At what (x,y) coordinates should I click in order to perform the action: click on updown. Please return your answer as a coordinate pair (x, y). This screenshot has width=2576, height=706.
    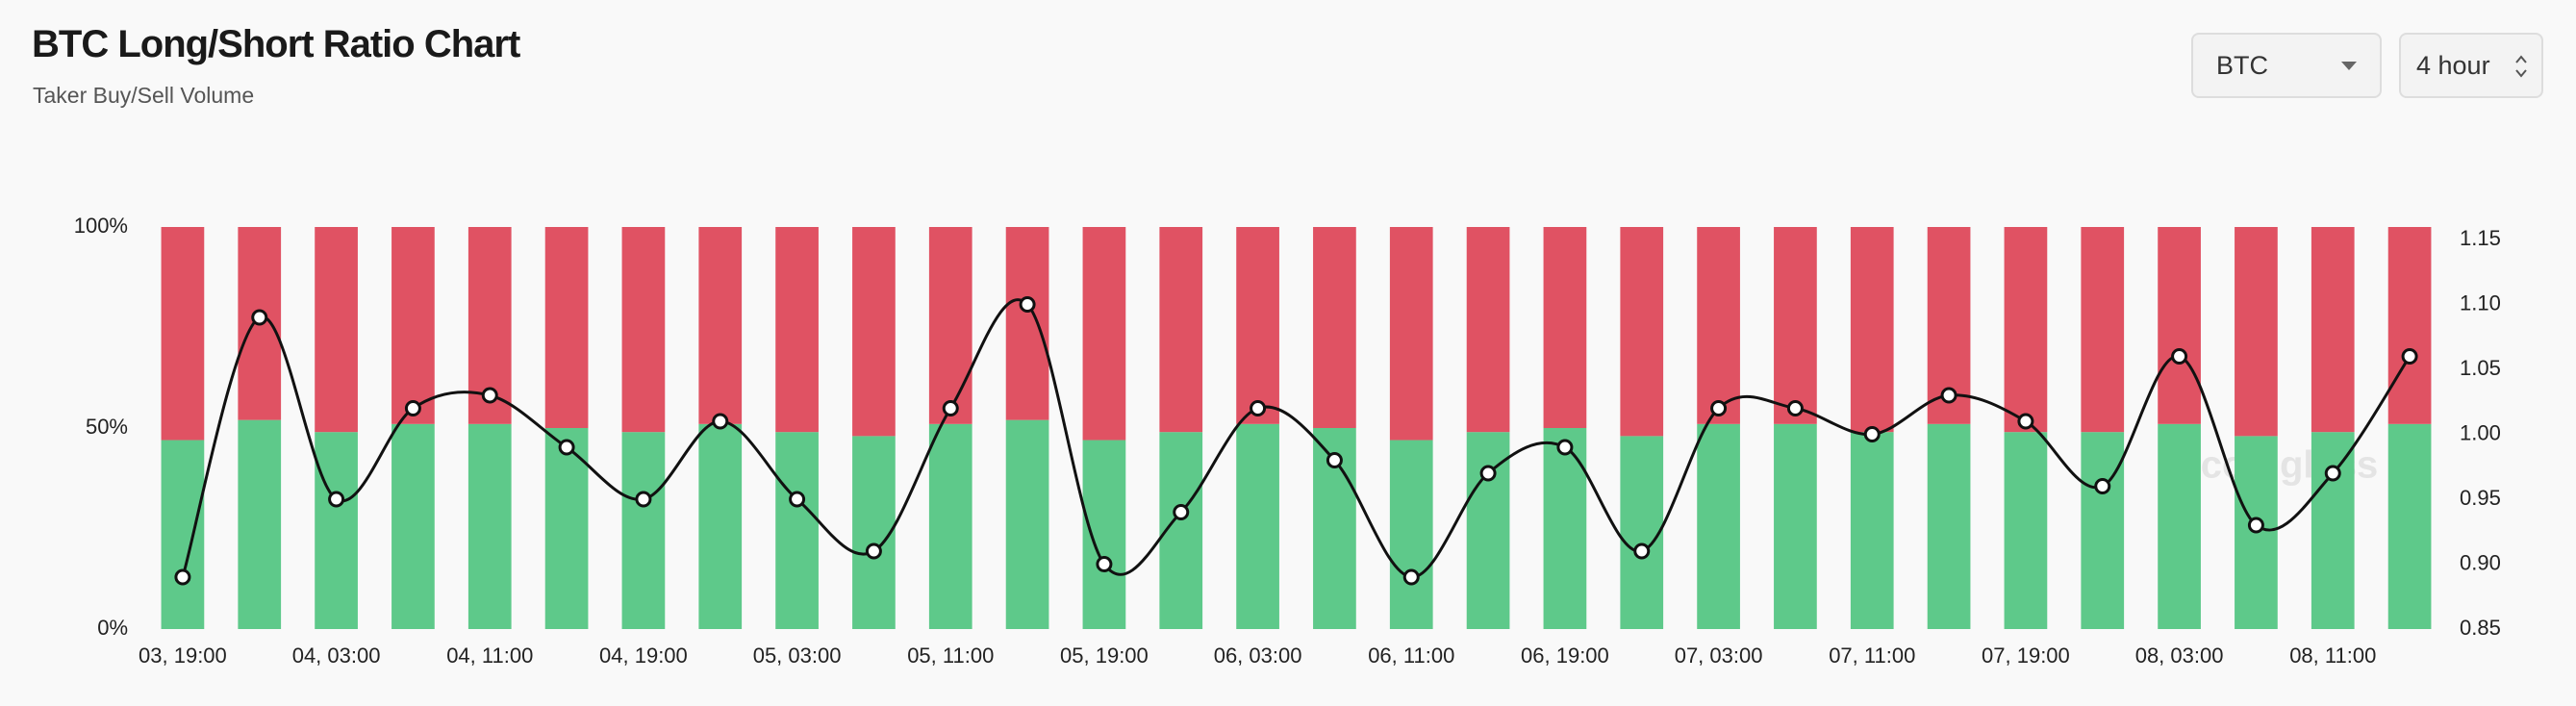
    Looking at the image, I should click on (2521, 66).